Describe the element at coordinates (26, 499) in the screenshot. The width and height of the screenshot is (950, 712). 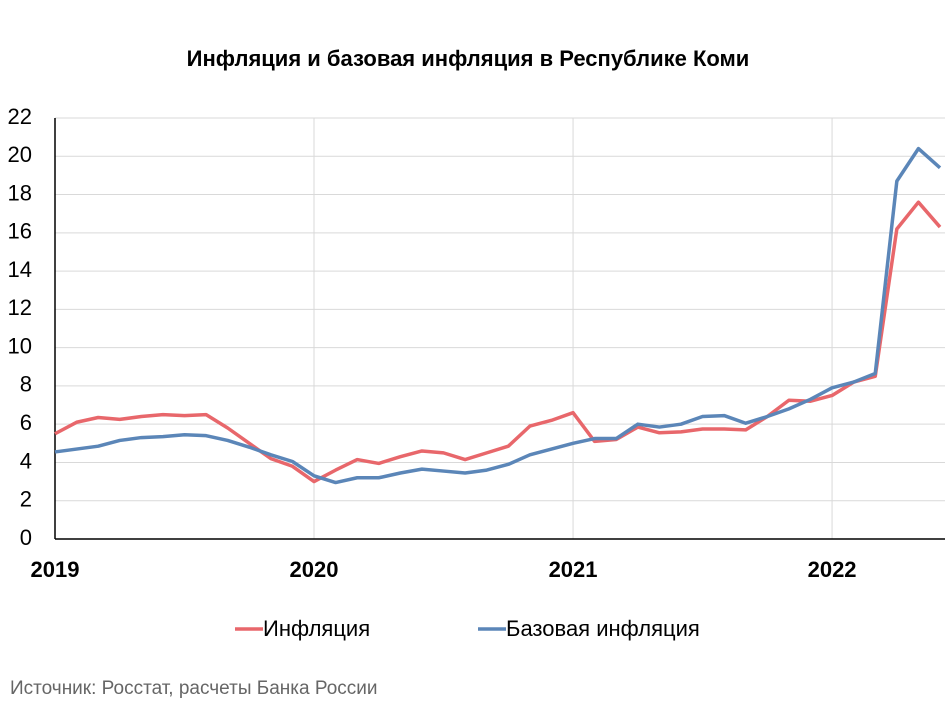
I see `y-tick-label: 2` at that location.